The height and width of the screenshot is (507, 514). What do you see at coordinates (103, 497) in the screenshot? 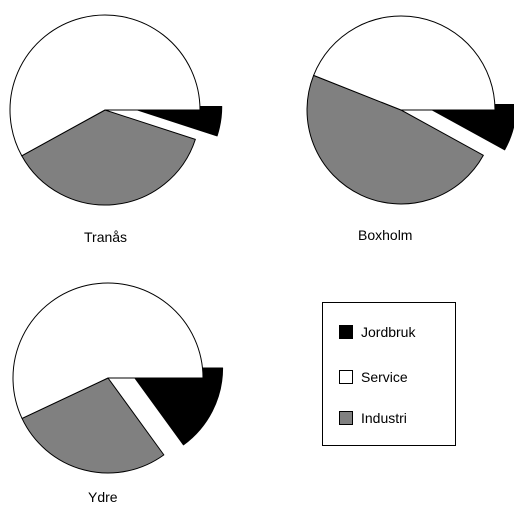
I see `pie-label-ydre: Ydre` at bounding box center [103, 497].